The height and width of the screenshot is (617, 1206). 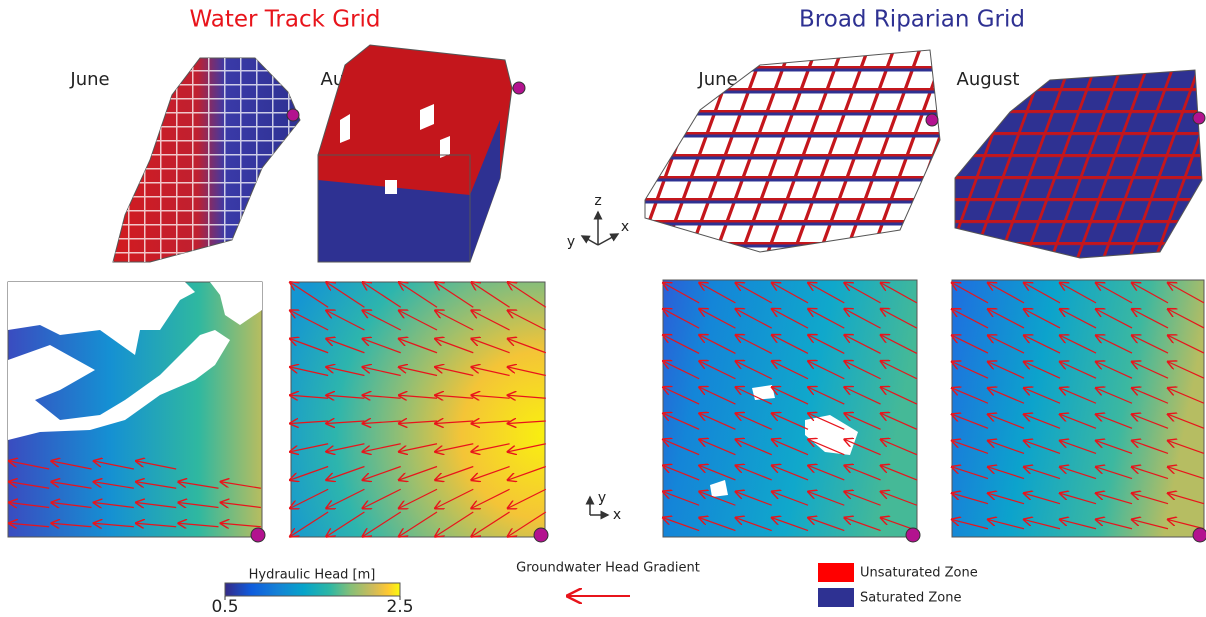 What do you see at coordinates (312, 589) in the screenshot?
I see `colorbar` at bounding box center [312, 589].